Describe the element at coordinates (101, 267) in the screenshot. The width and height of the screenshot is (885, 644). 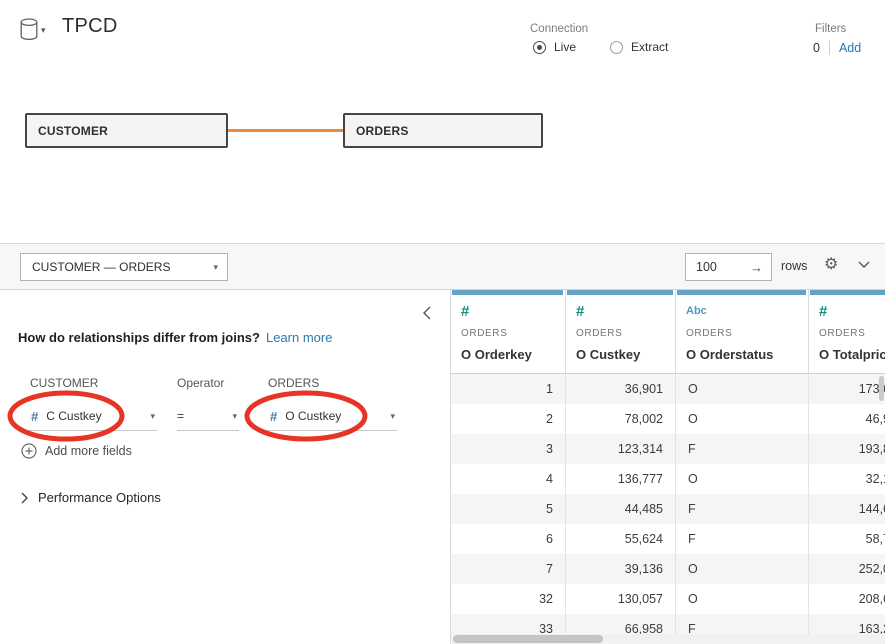
I see `relationship-pair-label: CUSTOMER — ORDERS` at that location.